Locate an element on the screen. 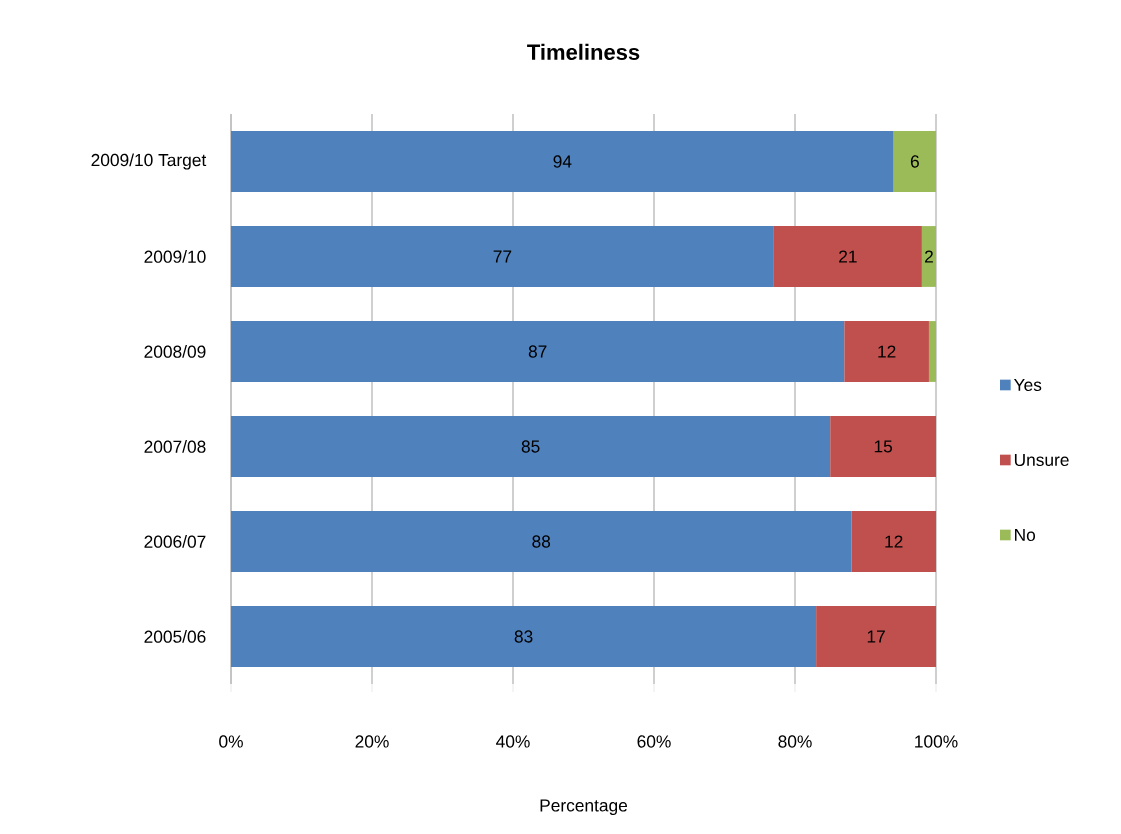  x-tick-label: 40% is located at coordinates (513, 741).